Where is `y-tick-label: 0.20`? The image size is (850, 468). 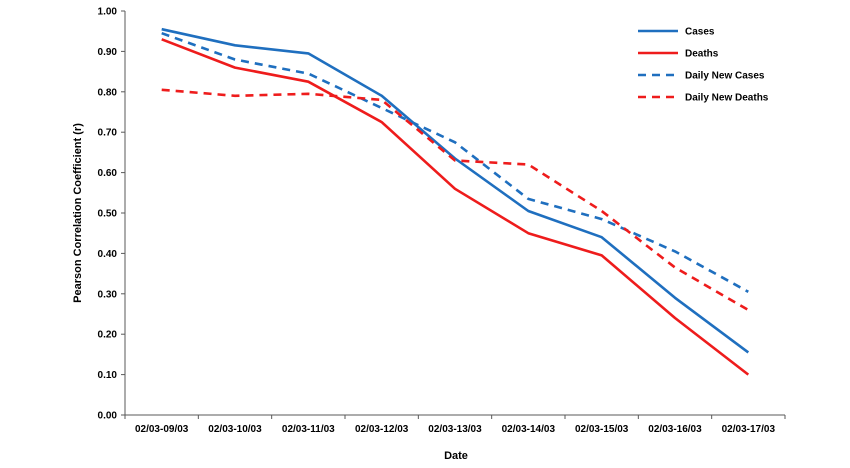
y-tick-label: 0.20 is located at coordinates (108, 335).